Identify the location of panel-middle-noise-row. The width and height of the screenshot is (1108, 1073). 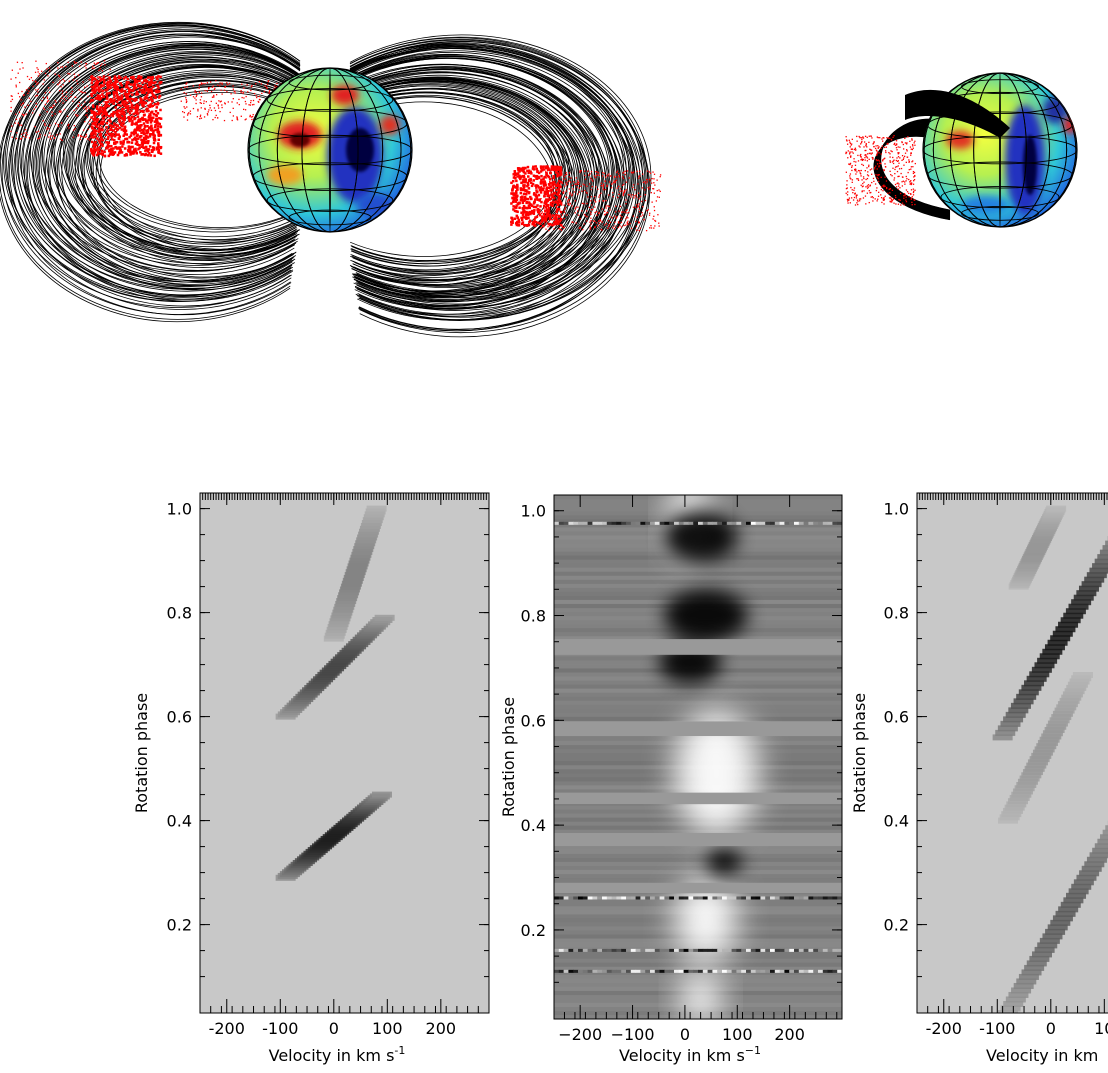
(698, 876).